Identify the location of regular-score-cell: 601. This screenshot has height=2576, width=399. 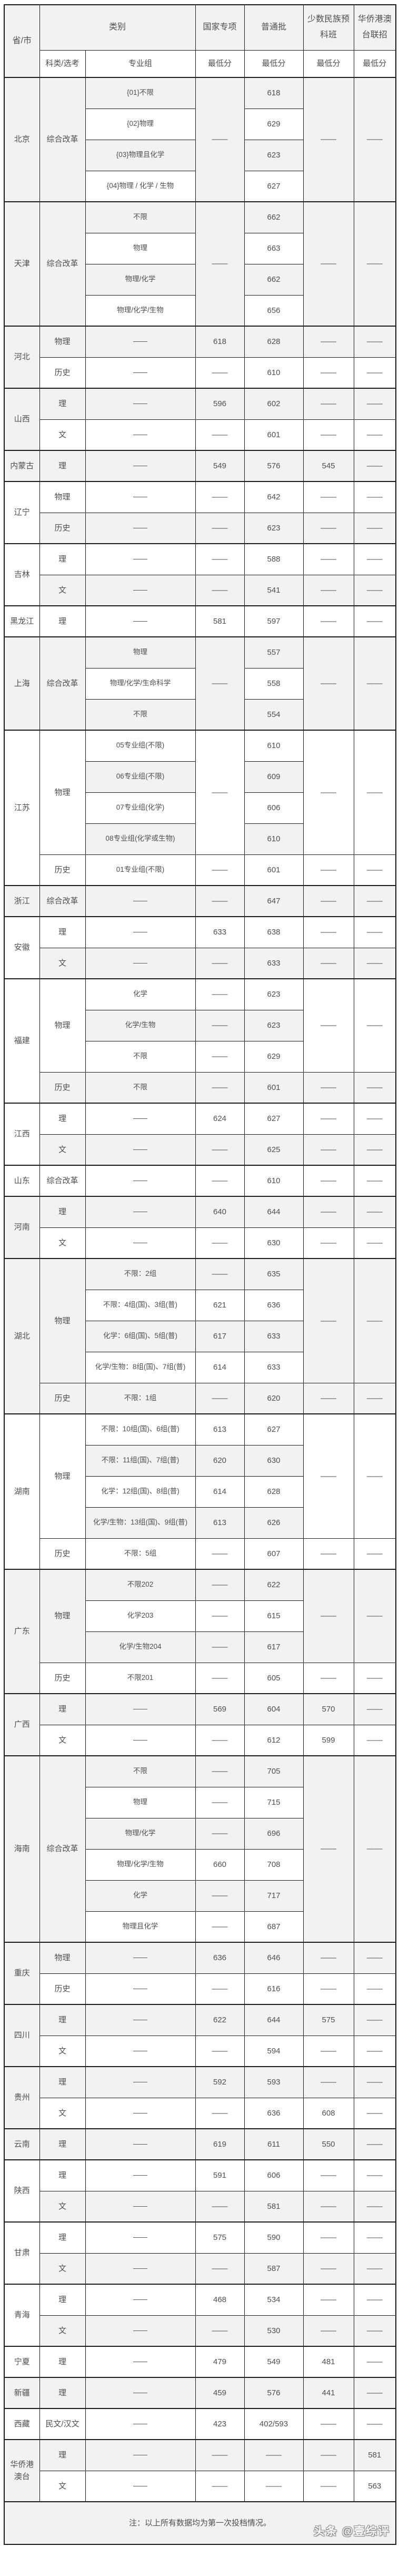
(274, 870).